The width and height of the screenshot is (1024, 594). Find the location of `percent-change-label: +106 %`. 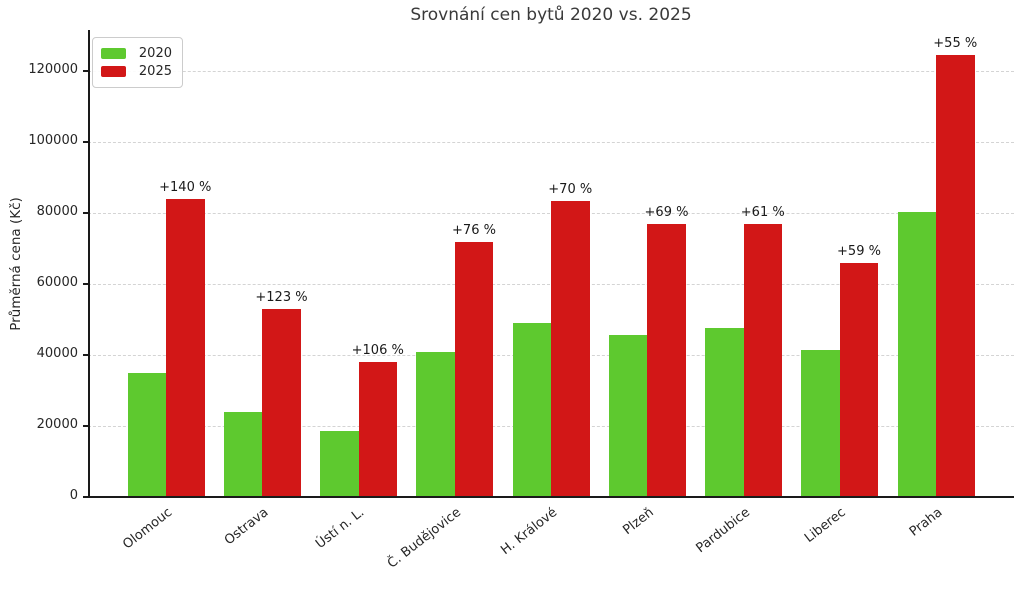

percent-change-label: +106 % is located at coordinates (377, 350).